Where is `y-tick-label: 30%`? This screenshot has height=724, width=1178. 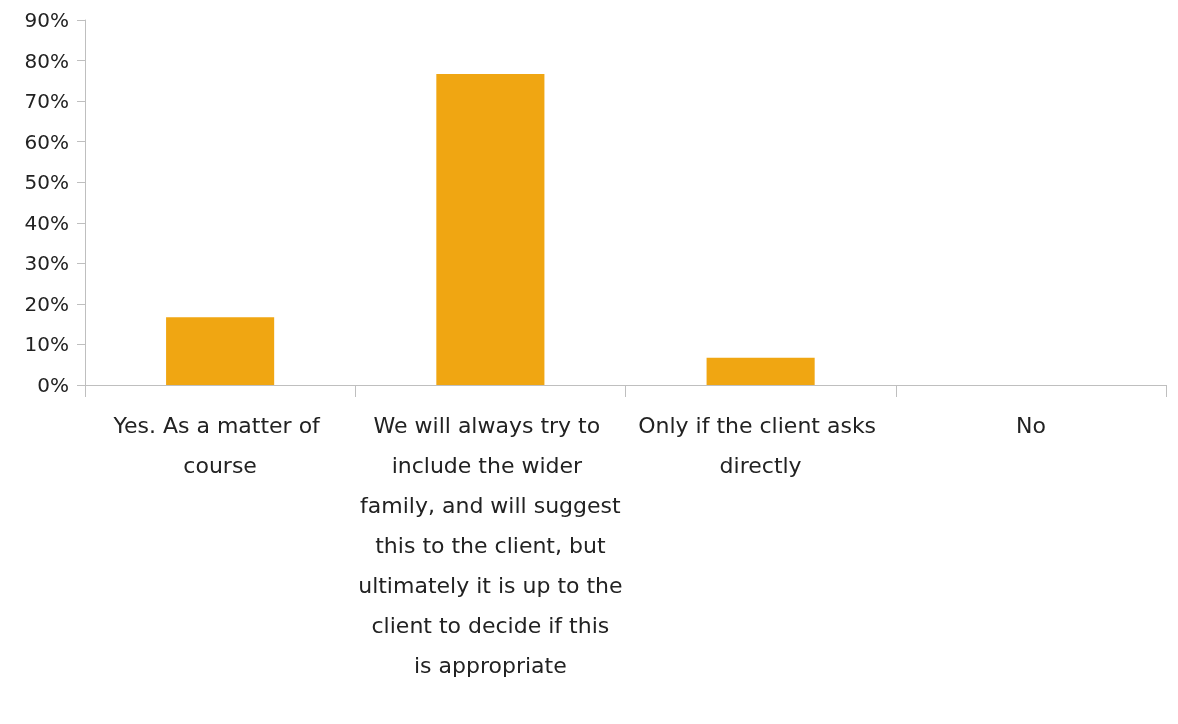 y-tick-label: 30% is located at coordinates (46, 263).